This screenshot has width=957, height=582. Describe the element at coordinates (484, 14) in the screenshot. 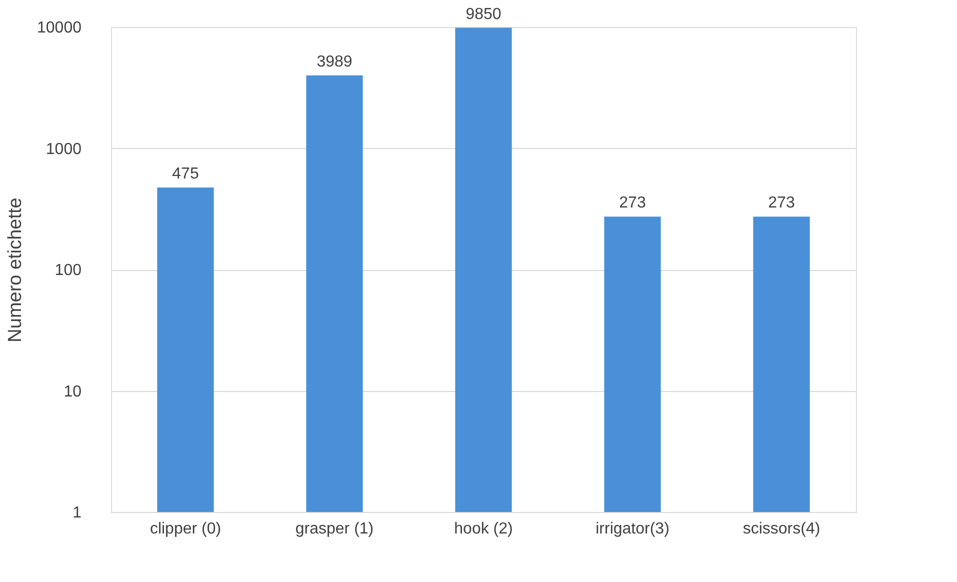

I see `data-label: 9850` at that location.